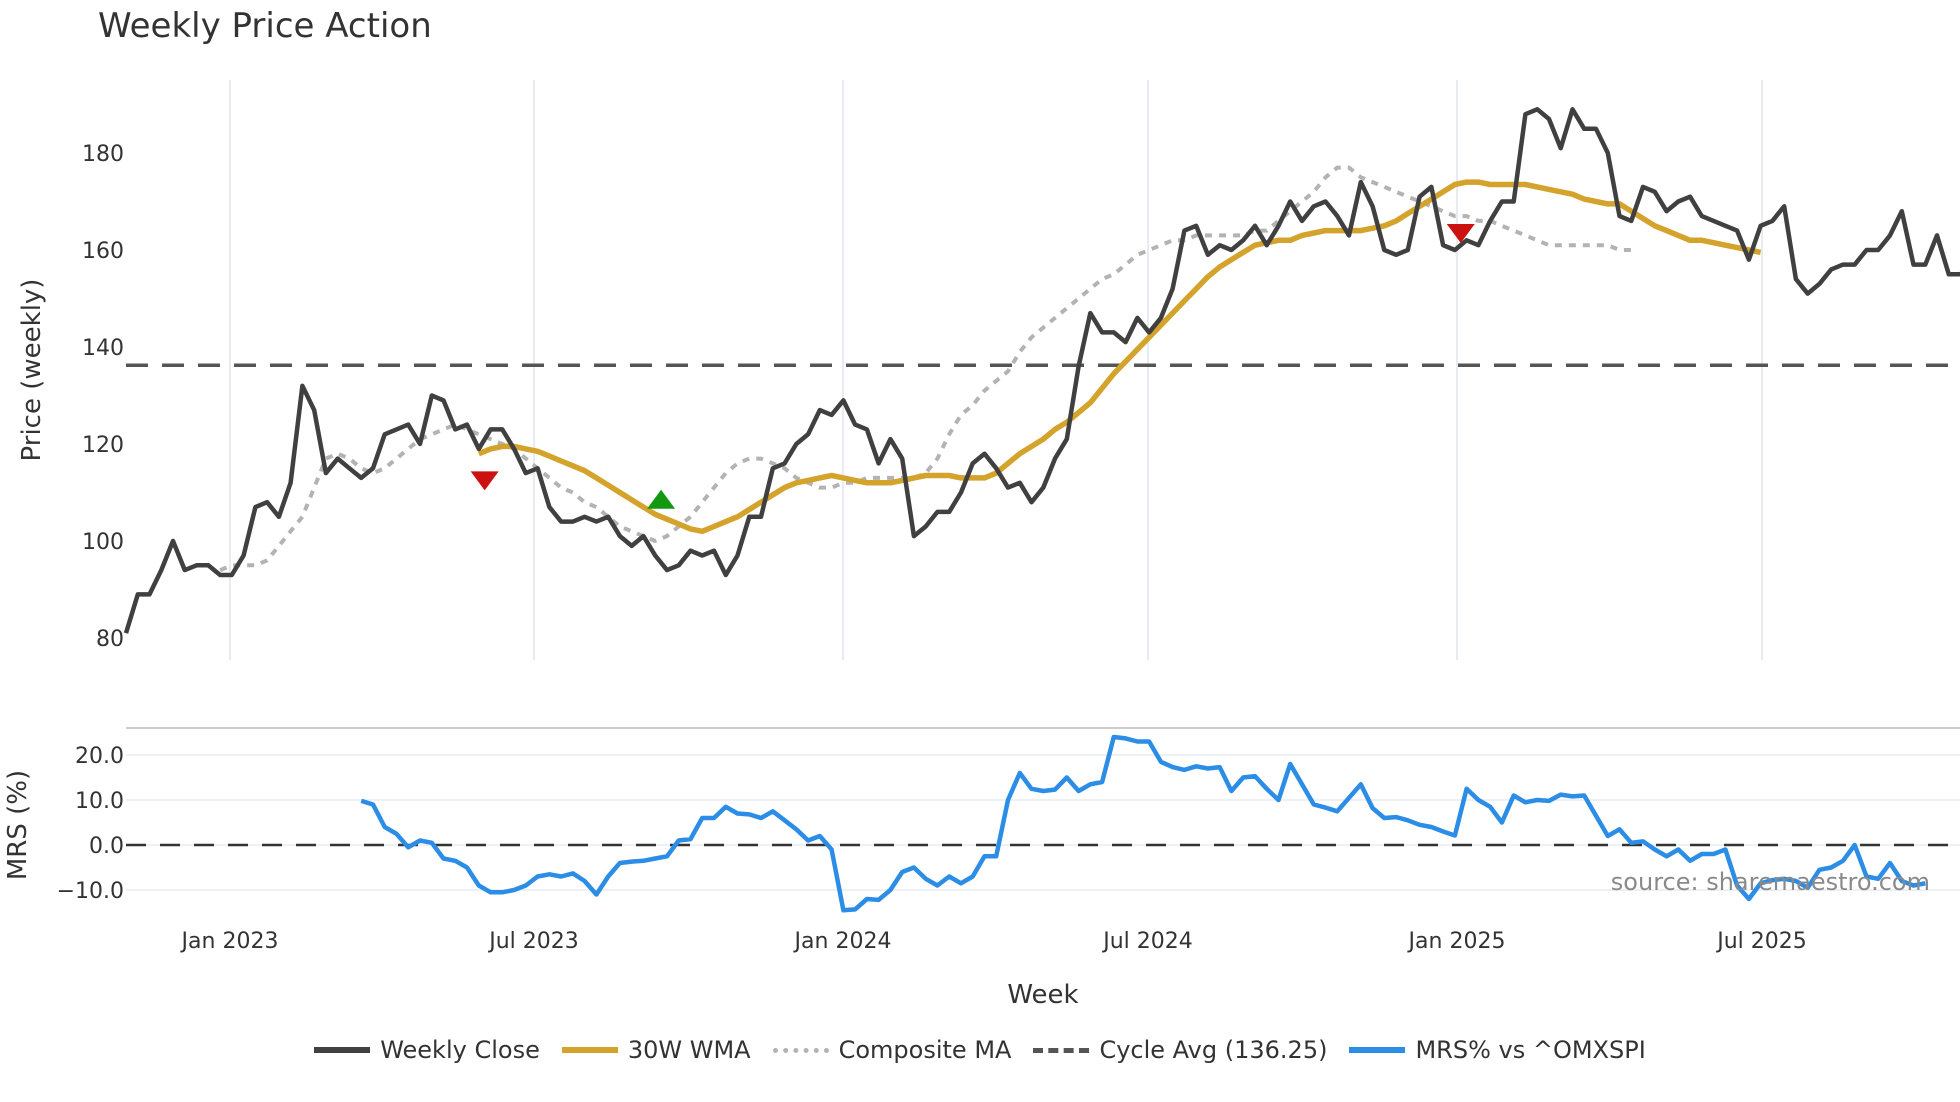 The height and width of the screenshot is (1102, 1960). What do you see at coordinates (1456, 941) in the screenshot?
I see `x-tick-label: Jan 2025` at bounding box center [1456, 941].